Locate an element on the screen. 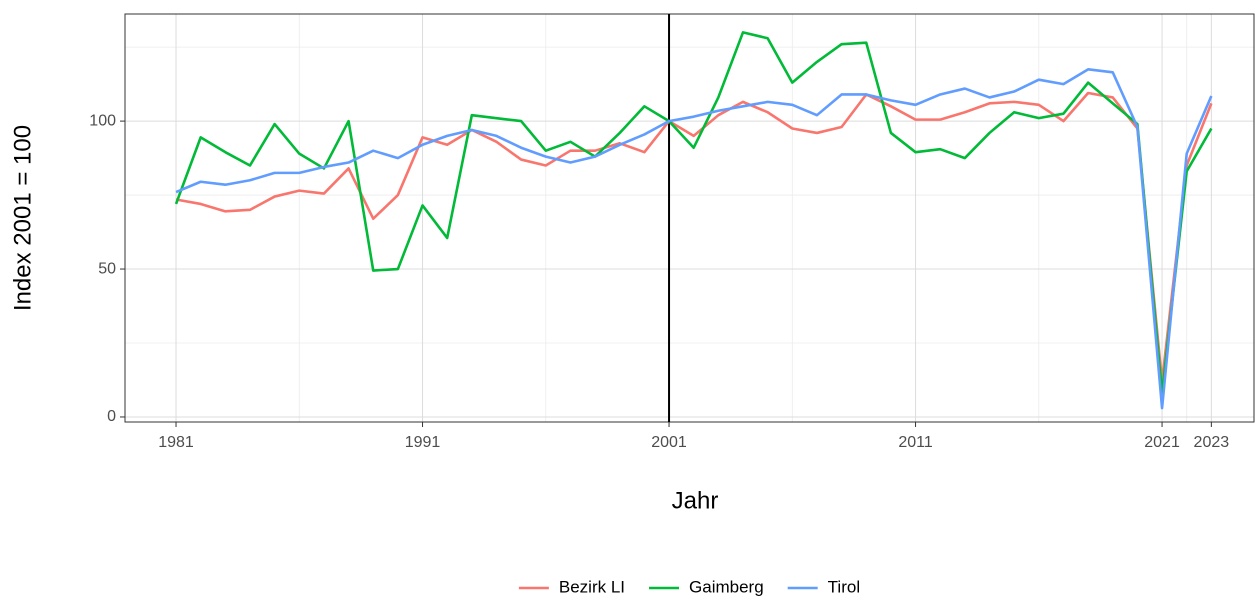 This screenshot has height=600, width=1255. legend-label: Bezirk LI is located at coordinates (592, 586).